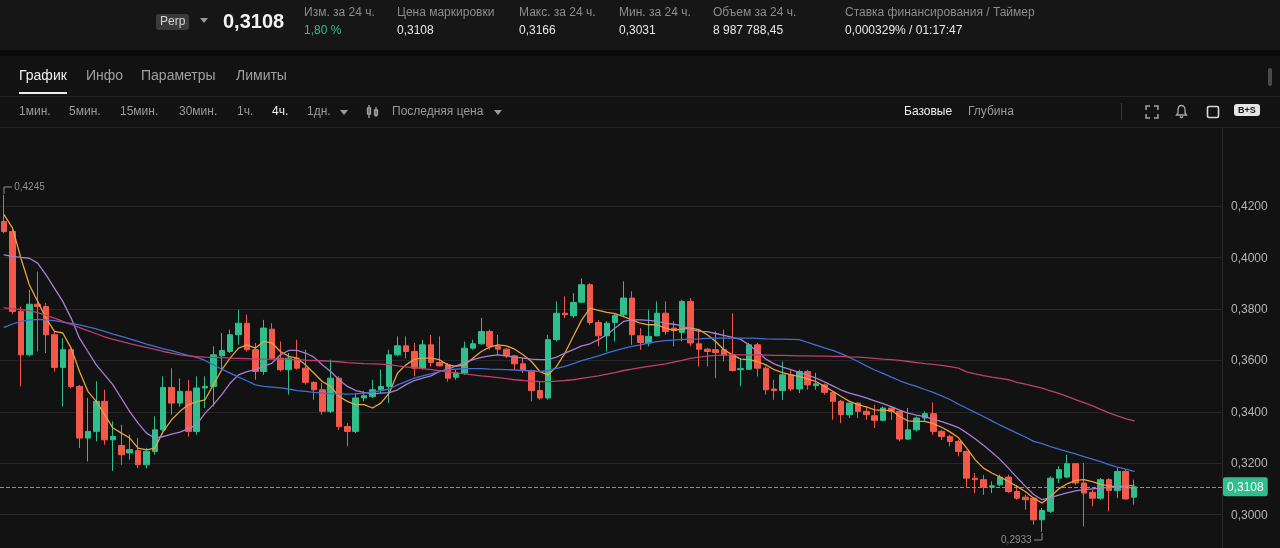  What do you see at coordinates (446, 12) in the screenshot?
I see `text: Цена маркировки` at bounding box center [446, 12].